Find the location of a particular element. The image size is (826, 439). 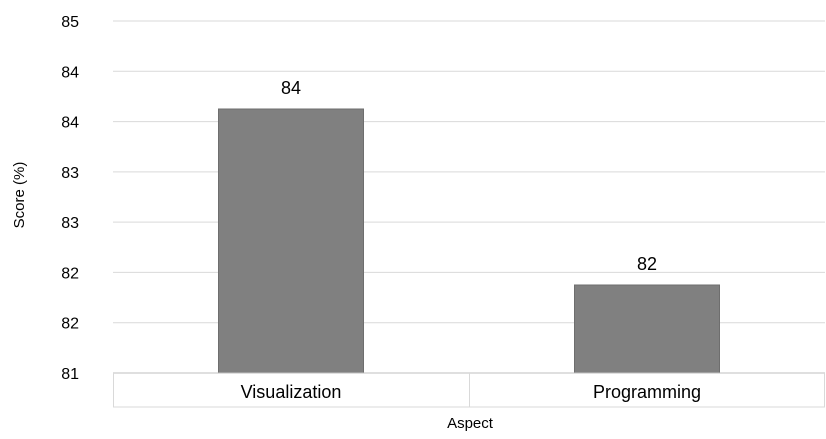

bar-programming is located at coordinates (647, 329).